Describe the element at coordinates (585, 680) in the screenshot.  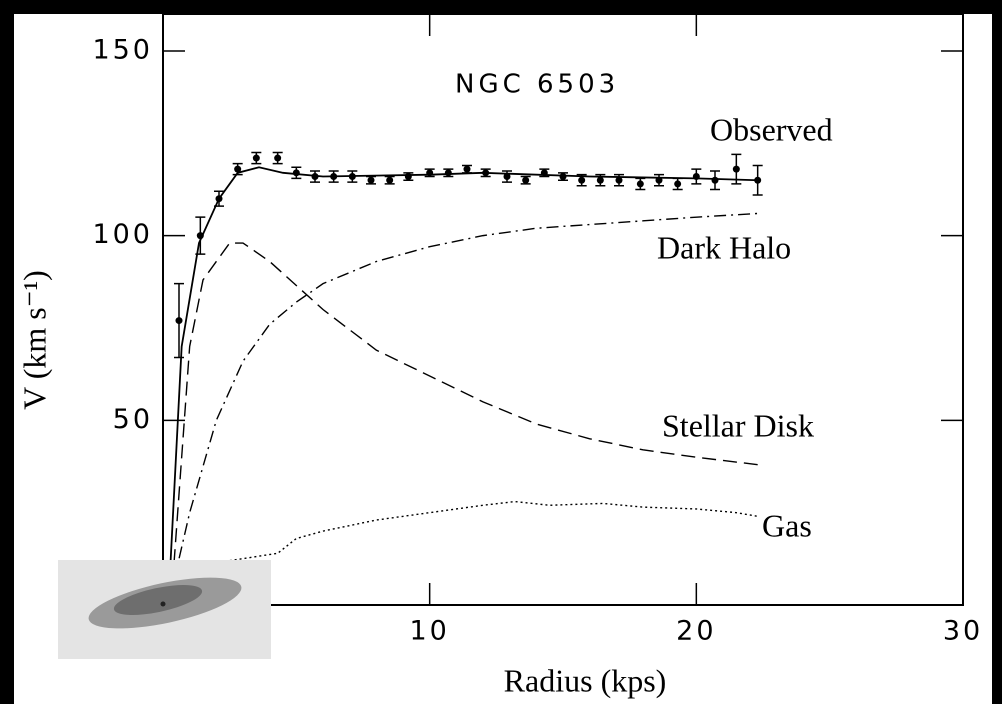
I see `x-axis-label: Radius (kps)` at that location.